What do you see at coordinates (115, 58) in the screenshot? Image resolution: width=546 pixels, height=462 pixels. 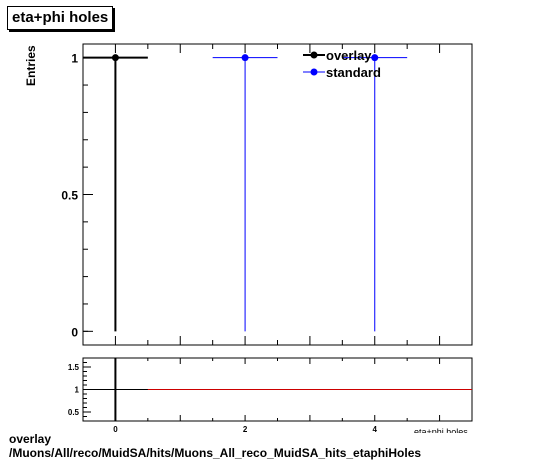 I see `overlay-marker` at bounding box center [115, 58].